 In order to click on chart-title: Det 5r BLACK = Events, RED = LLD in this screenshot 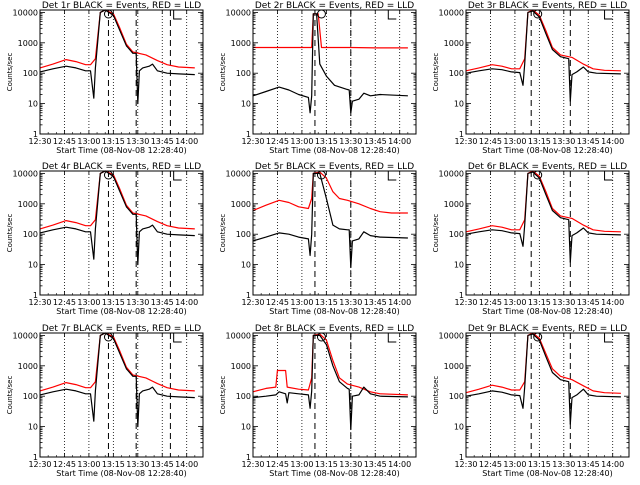, I will do `click(334, 167)`.